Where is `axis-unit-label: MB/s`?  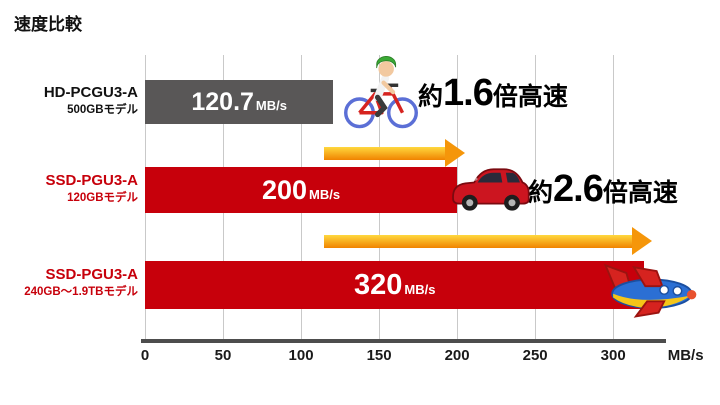
axis-unit-label: MB/s is located at coordinates (685, 355).